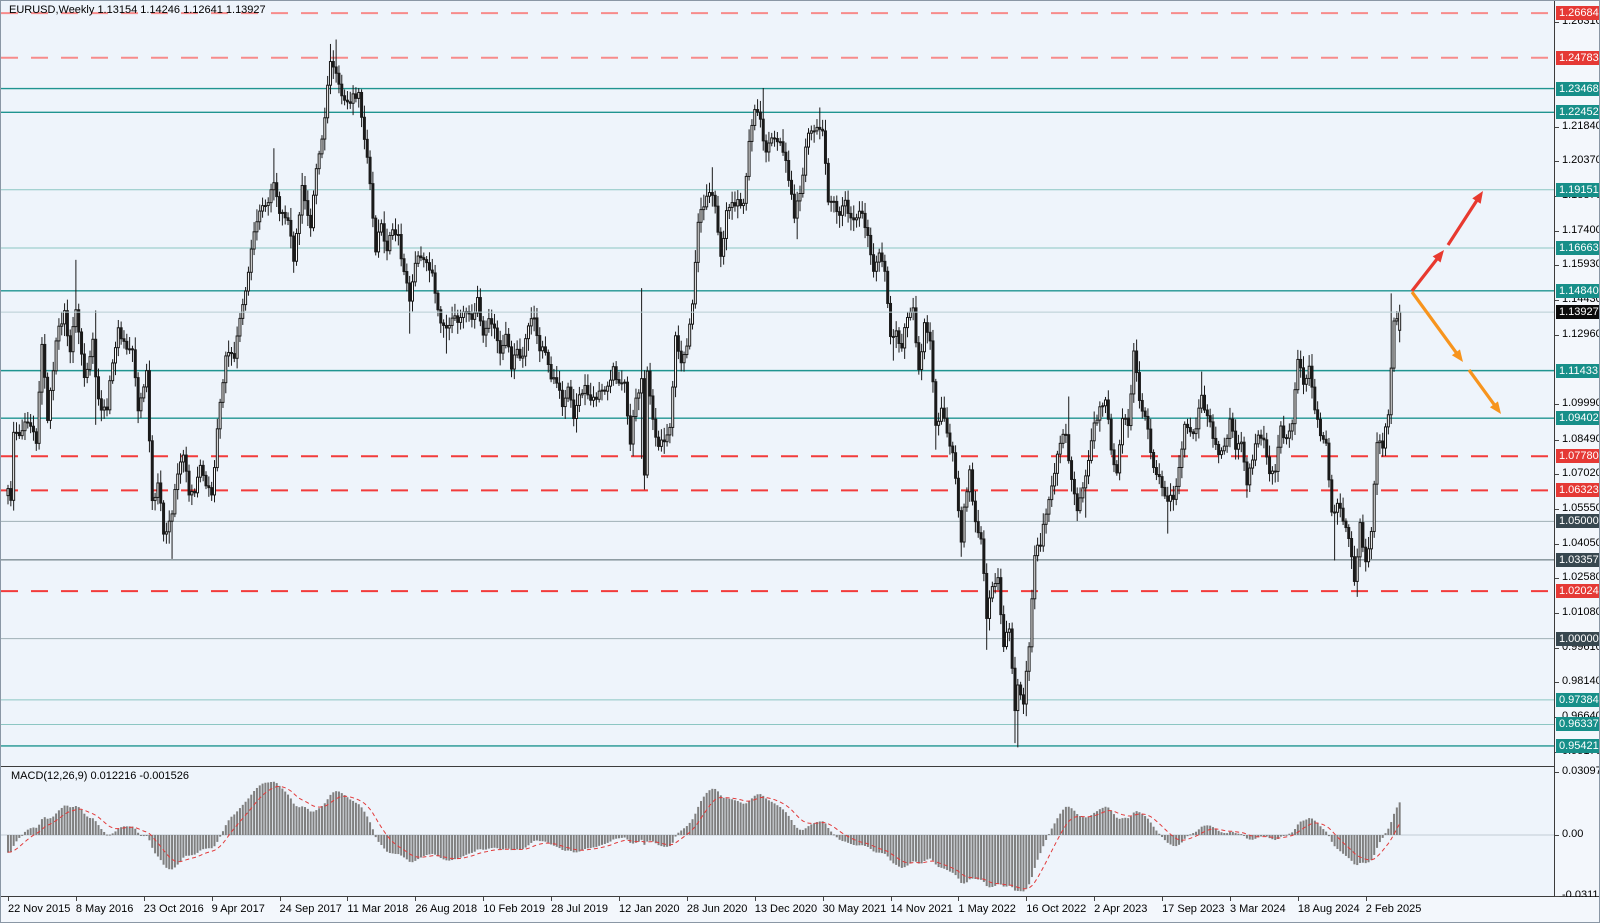 This screenshot has width=1600, height=923. What do you see at coordinates (778, 831) in the screenshot?
I see `macd-indicator-chart` at bounding box center [778, 831].